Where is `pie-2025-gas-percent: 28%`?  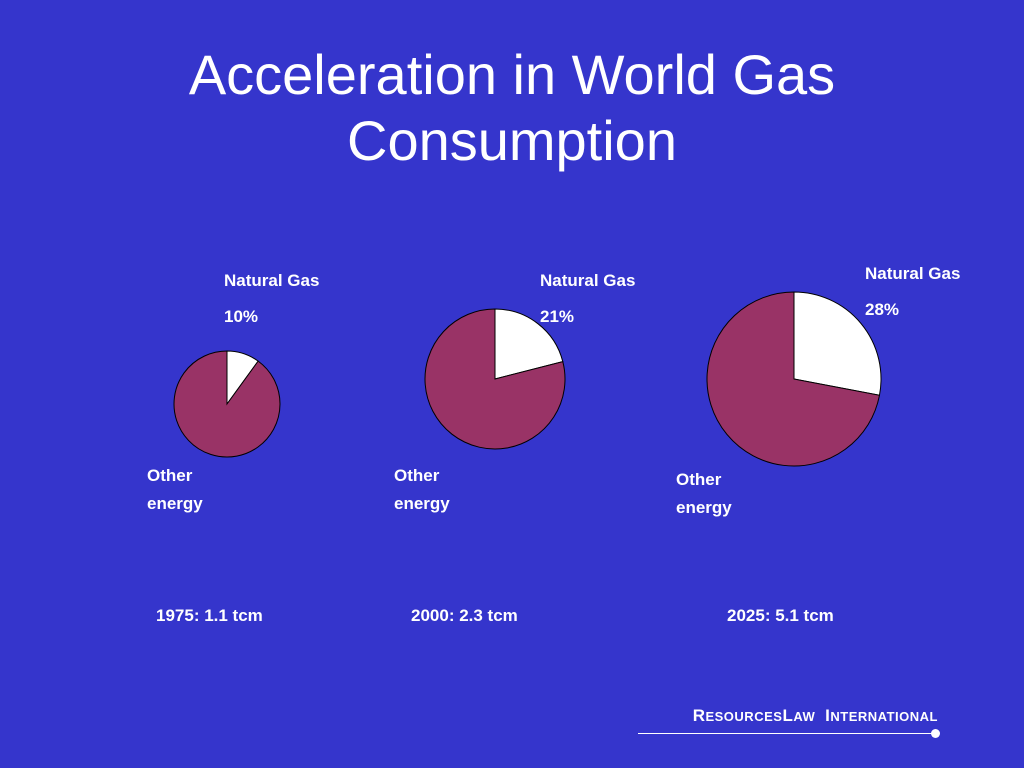
pie-2025-gas-percent: 28% is located at coordinates (882, 309).